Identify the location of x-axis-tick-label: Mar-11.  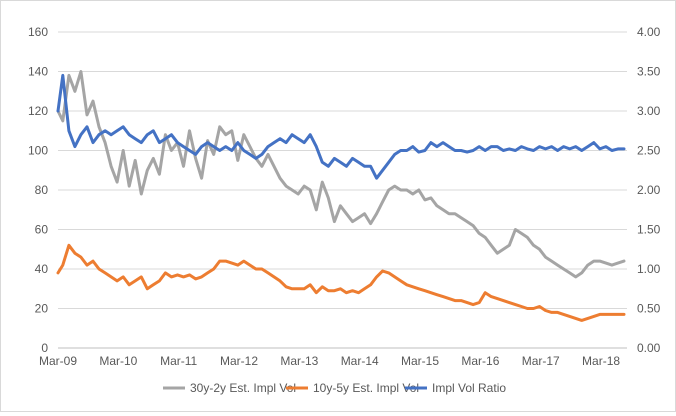
(178, 361).